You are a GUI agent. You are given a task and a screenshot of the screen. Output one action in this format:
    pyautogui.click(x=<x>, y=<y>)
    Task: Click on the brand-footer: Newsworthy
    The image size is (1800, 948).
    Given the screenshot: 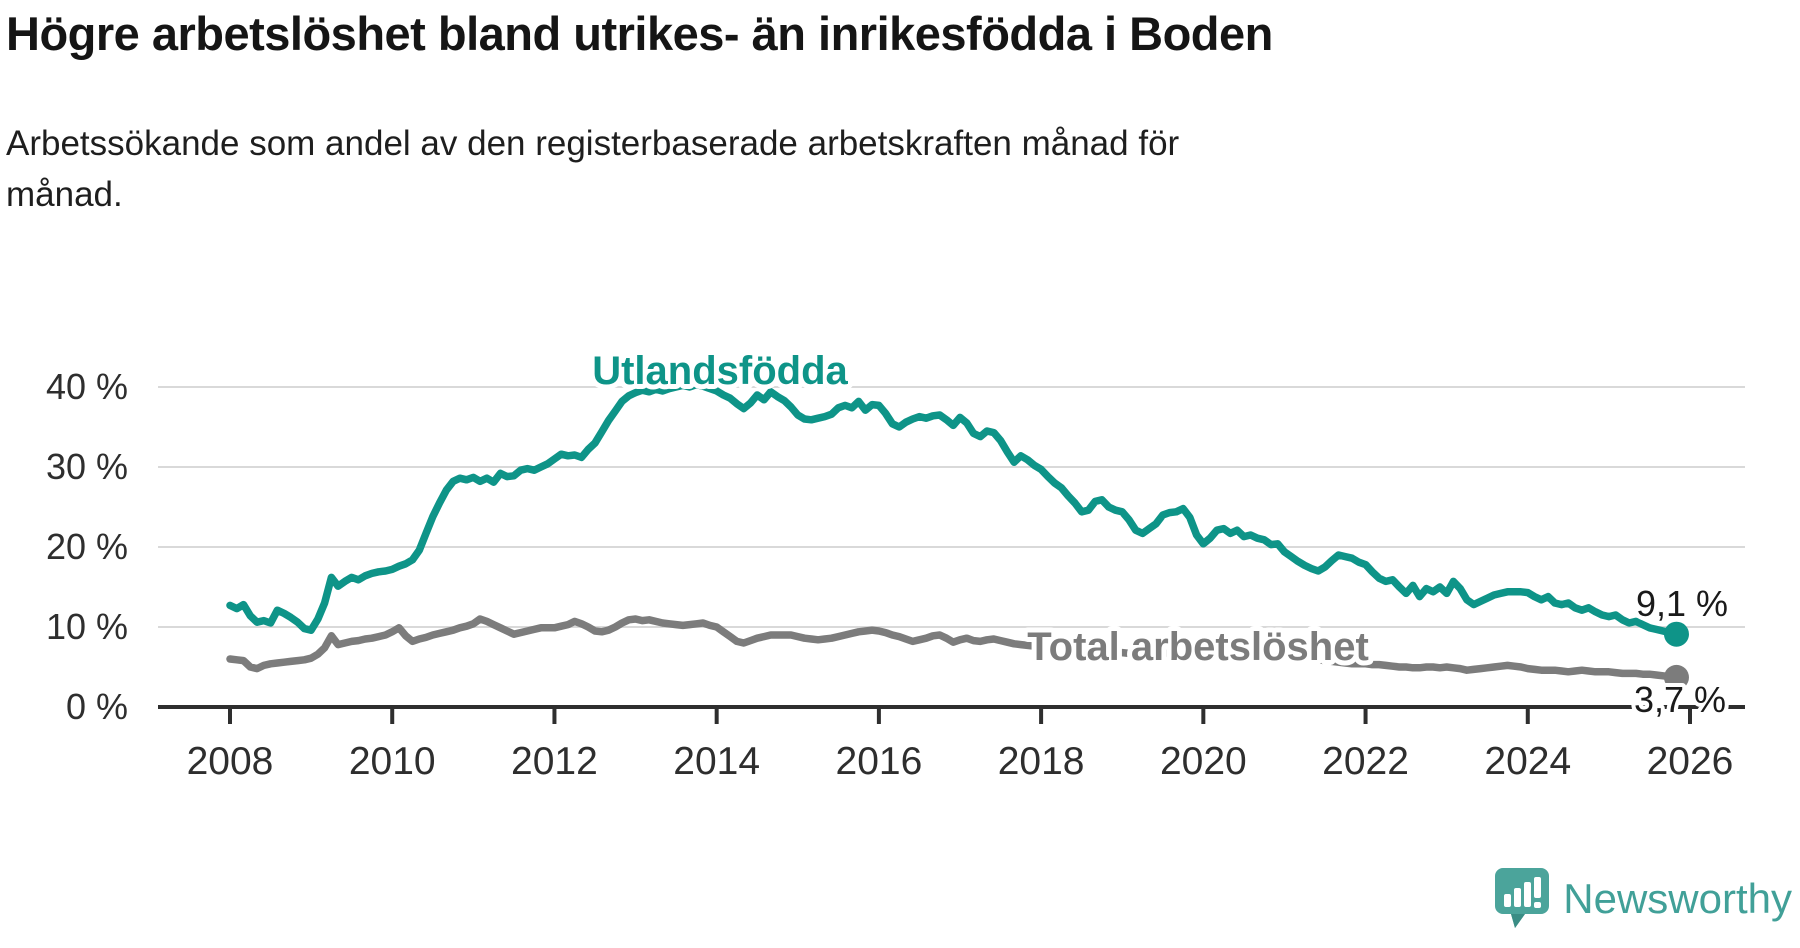 What is the action you would take?
    pyautogui.click(x=1643, y=899)
    